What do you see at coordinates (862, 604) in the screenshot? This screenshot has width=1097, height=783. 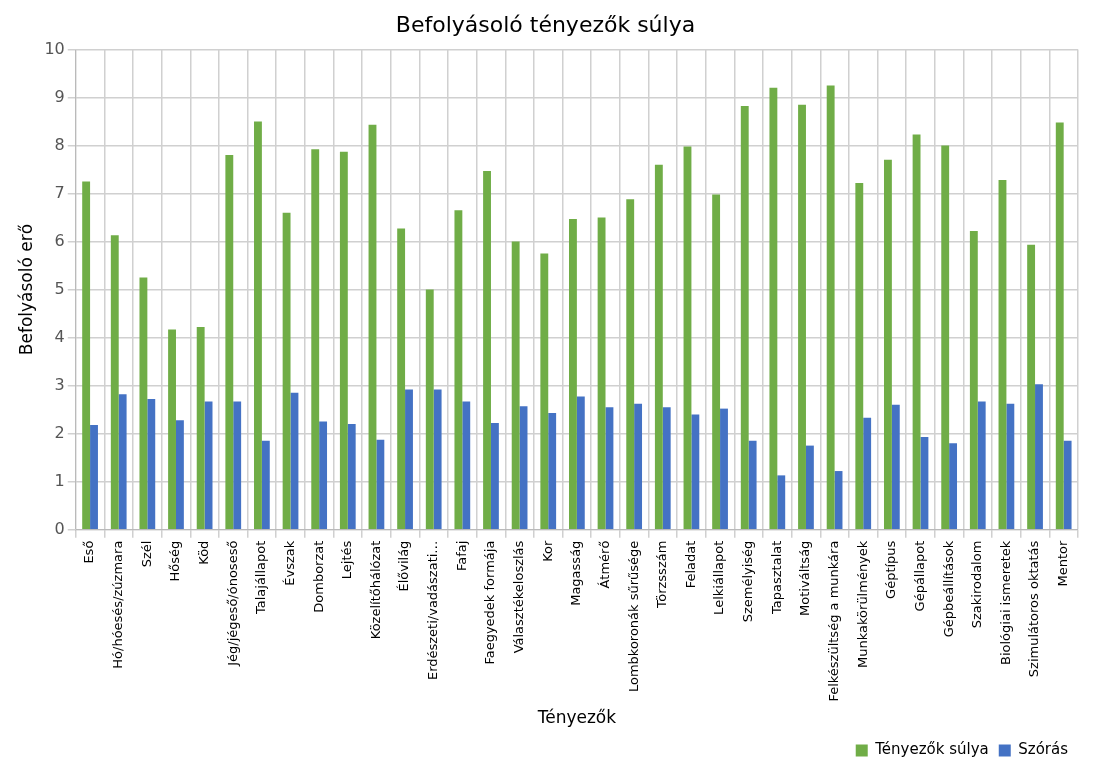 I see `x-tick-label: Munkakörülmények` at bounding box center [862, 604].